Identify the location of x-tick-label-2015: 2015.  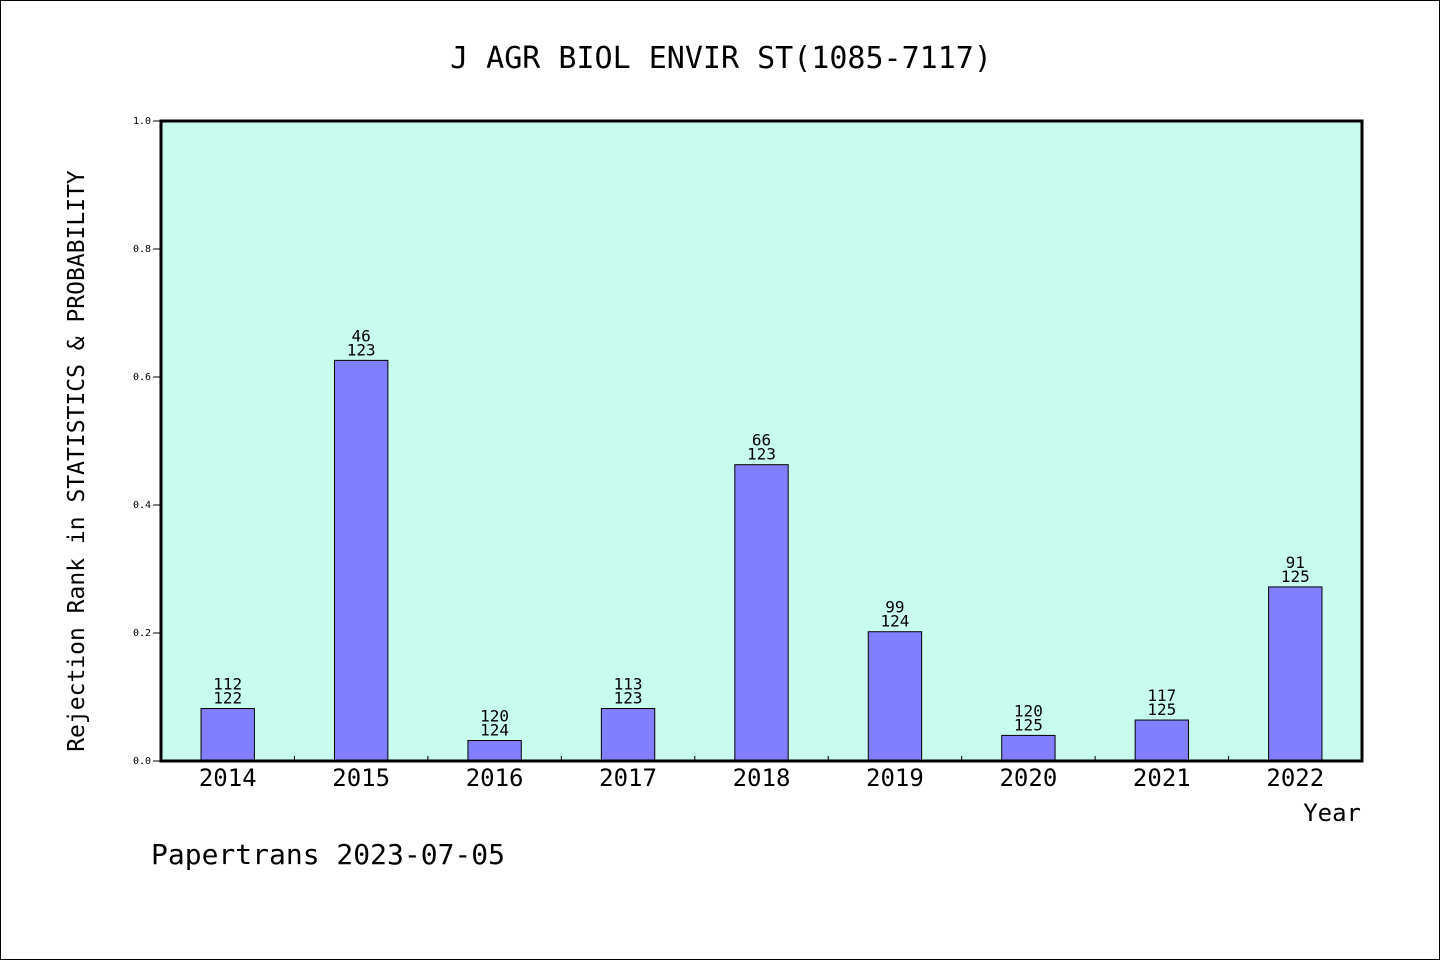
(361, 778).